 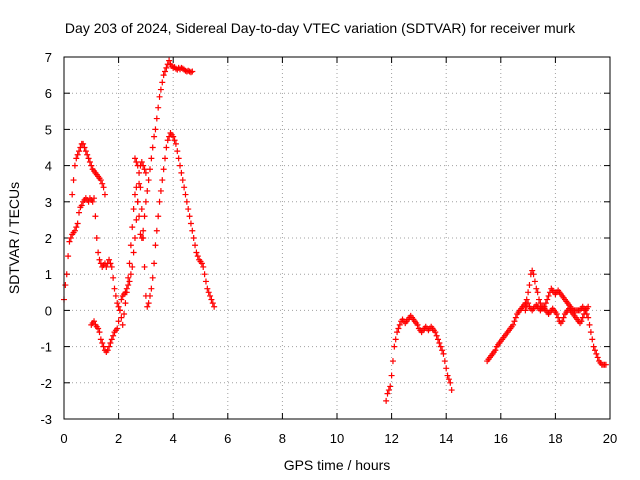 I want to click on y-tick-label: 3, so click(x=48, y=202).